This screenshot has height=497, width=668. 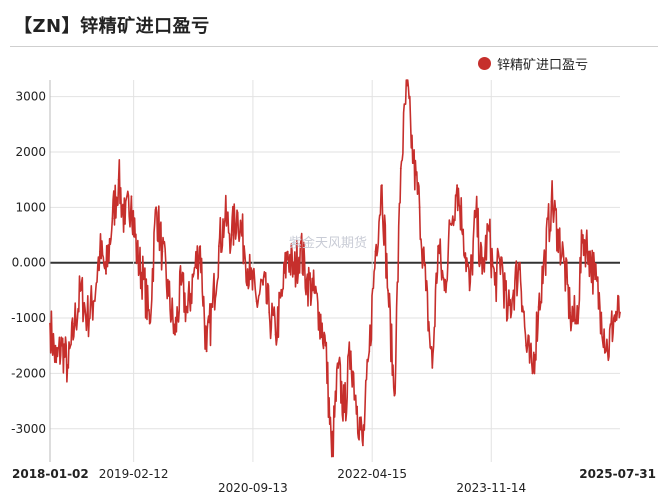 What do you see at coordinates (134, 474) in the screenshot?
I see `x-tick-label: 2019-02-12` at bounding box center [134, 474].